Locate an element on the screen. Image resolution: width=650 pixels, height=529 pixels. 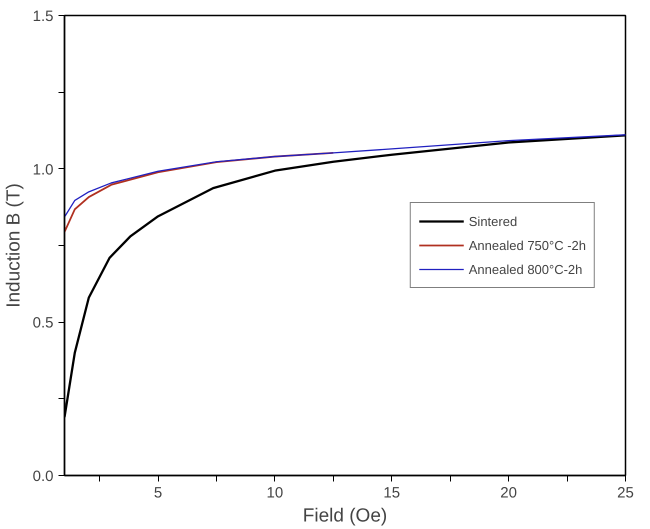
y-axis-title: Induction B (T) is located at coordinates (14, 245).